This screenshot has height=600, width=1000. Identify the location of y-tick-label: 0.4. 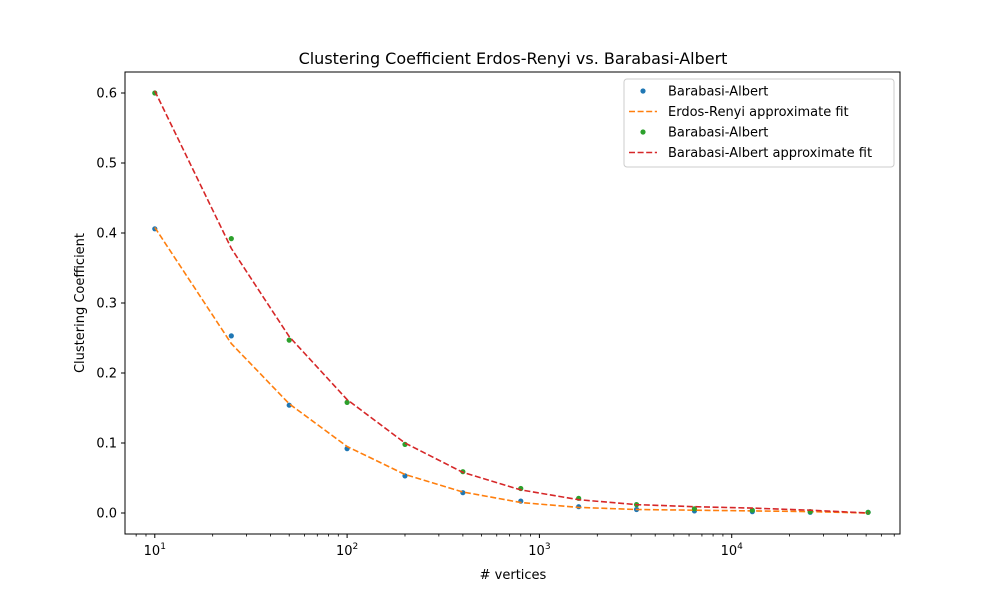
(106, 234).